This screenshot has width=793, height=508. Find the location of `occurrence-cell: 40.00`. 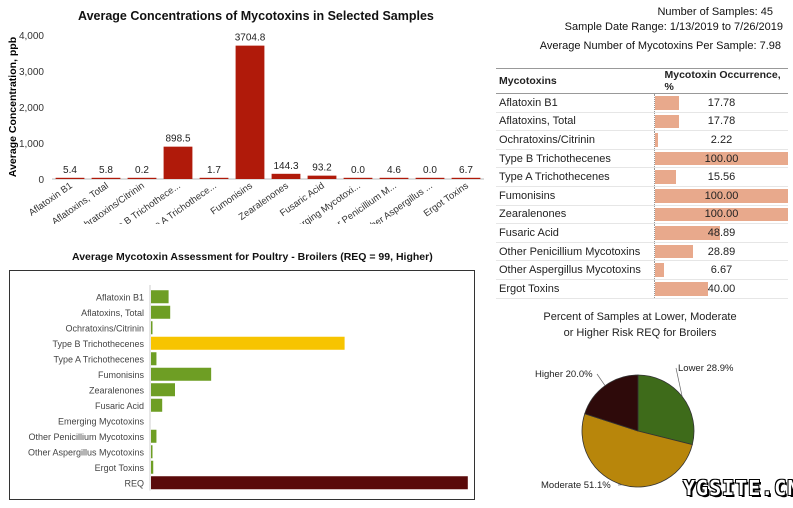

occurrence-cell: 40.00 is located at coordinates (721, 289).